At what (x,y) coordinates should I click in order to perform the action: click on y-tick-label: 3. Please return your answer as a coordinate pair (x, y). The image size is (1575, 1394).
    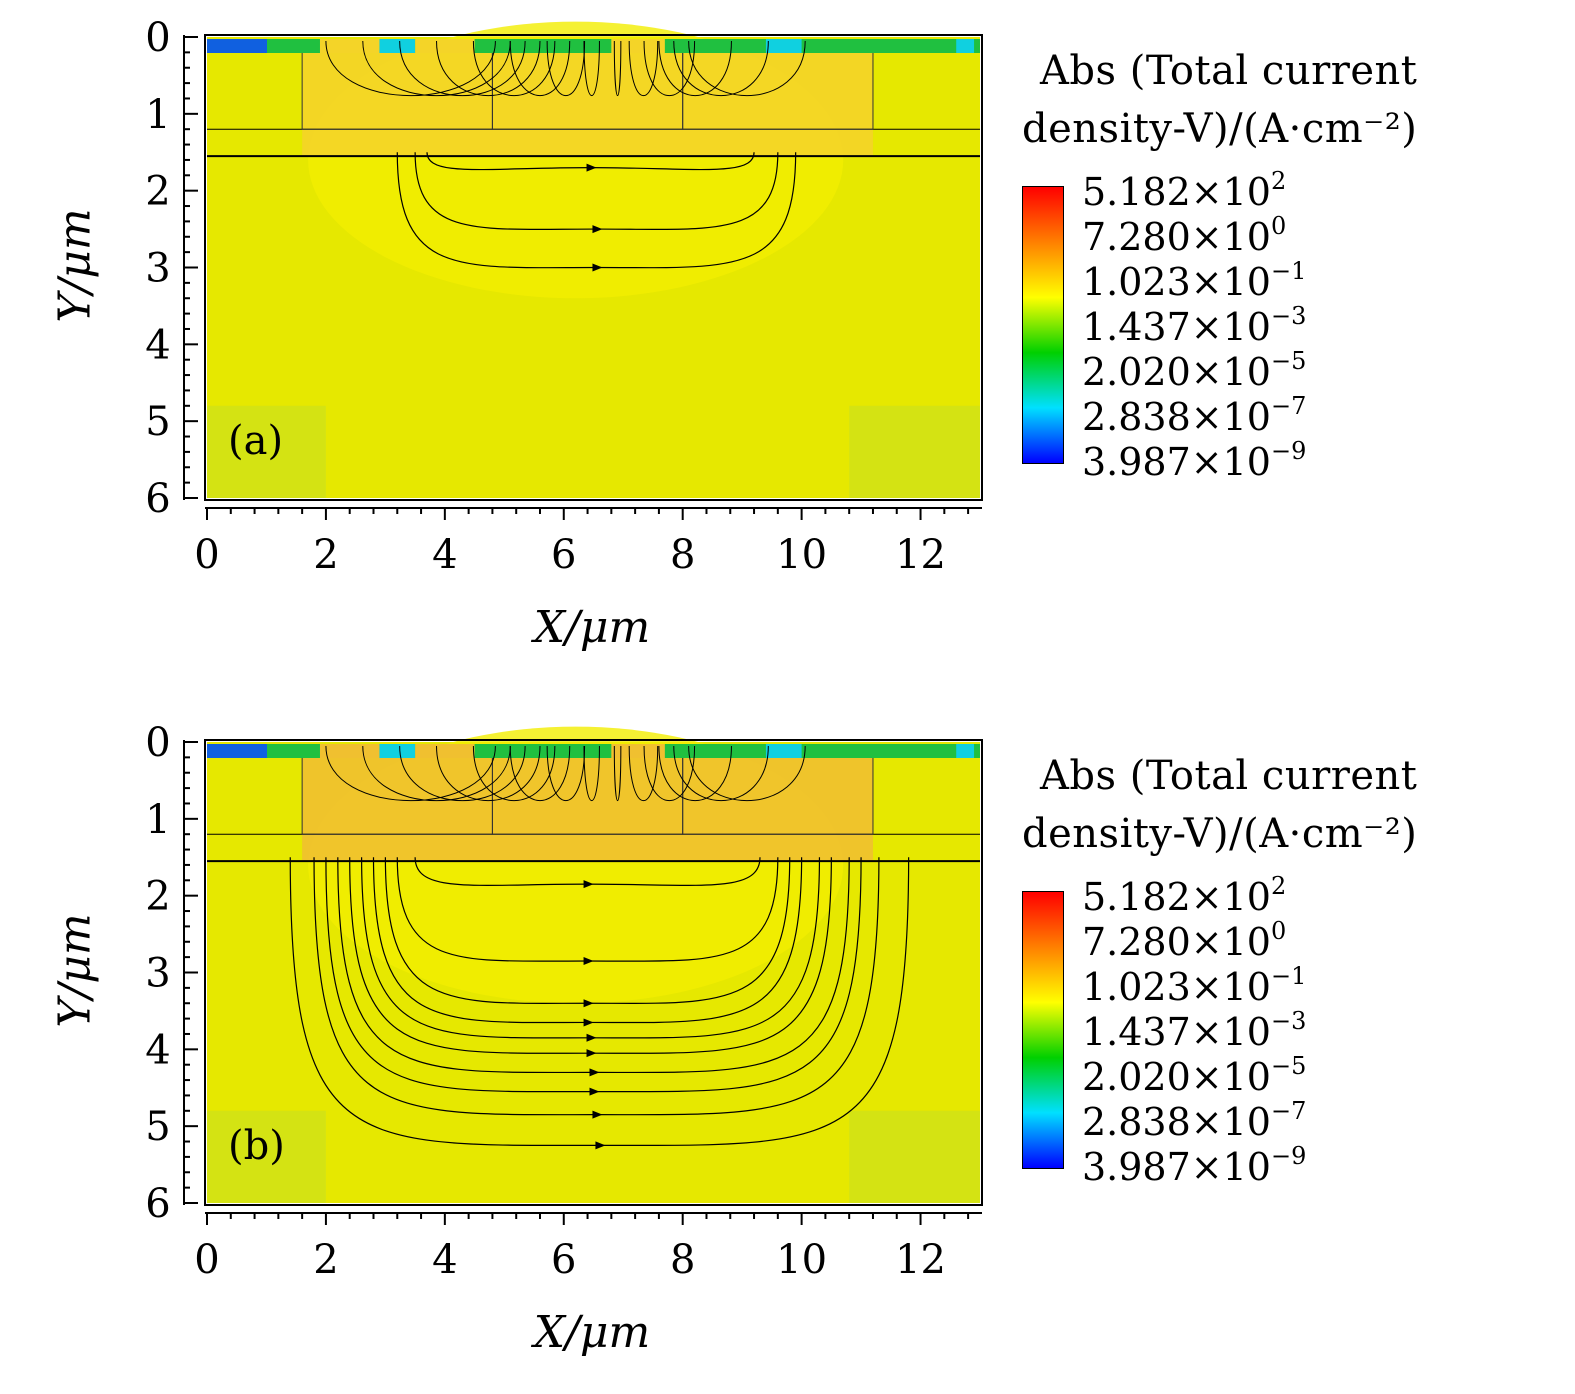
    Looking at the image, I should click on (157, 974).